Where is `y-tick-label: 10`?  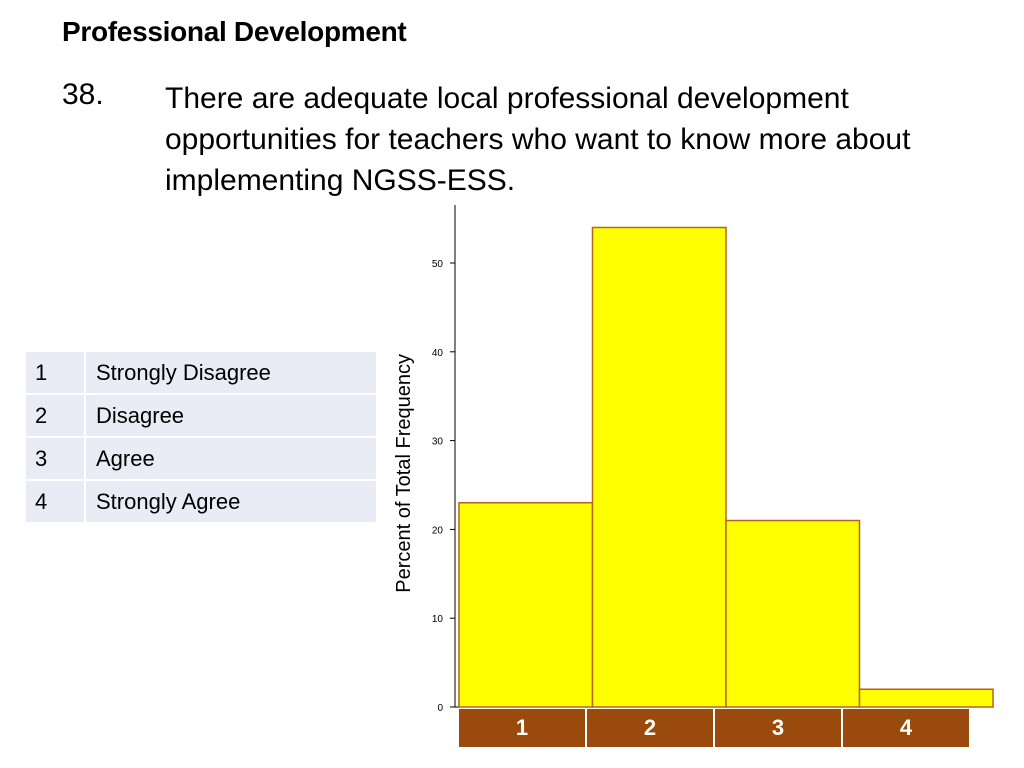
y-tick-label: 10 is located at coordinates (438, 619).